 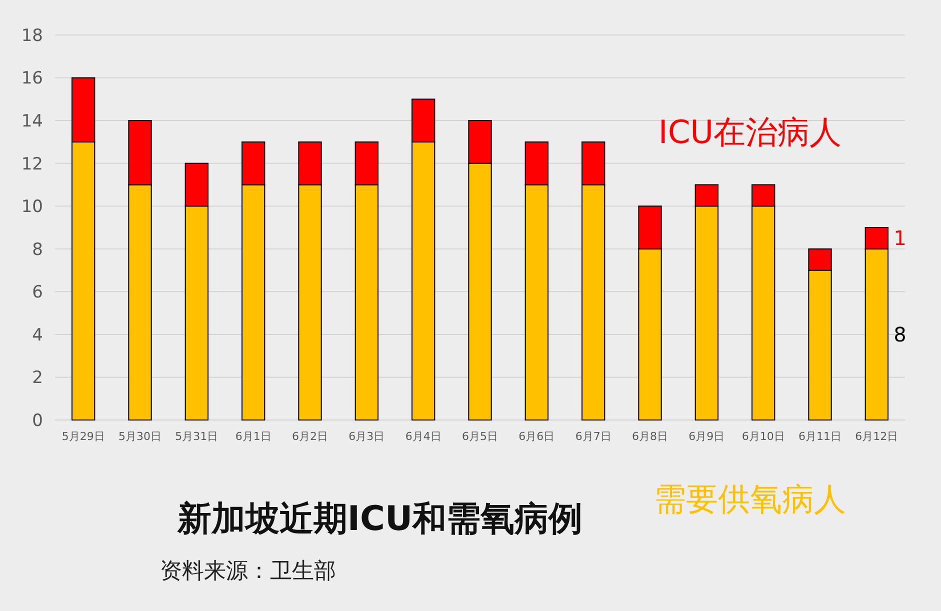 What do you see at coordinates (480, 436) in the screenshot?
I see `x-tick-label: 6月5日` at bounding box center [480, 436].